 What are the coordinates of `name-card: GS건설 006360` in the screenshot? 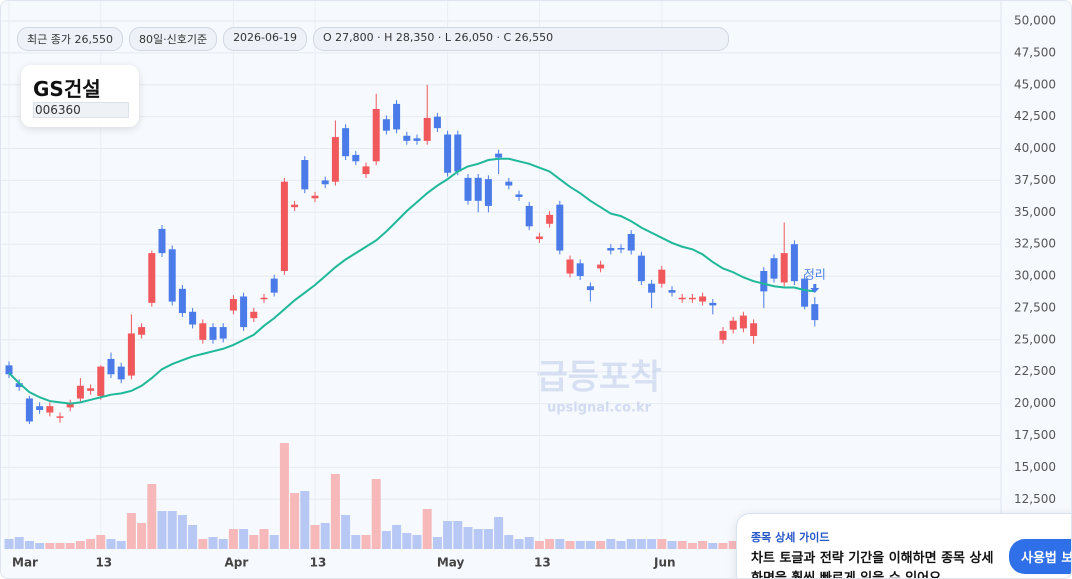 It's located at (80, 96).